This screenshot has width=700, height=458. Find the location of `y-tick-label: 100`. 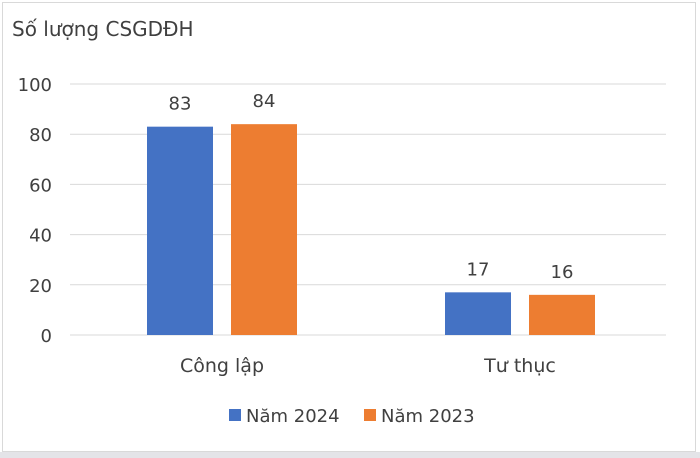

y-tick-label: 100 is located at coordinates (35, 85).